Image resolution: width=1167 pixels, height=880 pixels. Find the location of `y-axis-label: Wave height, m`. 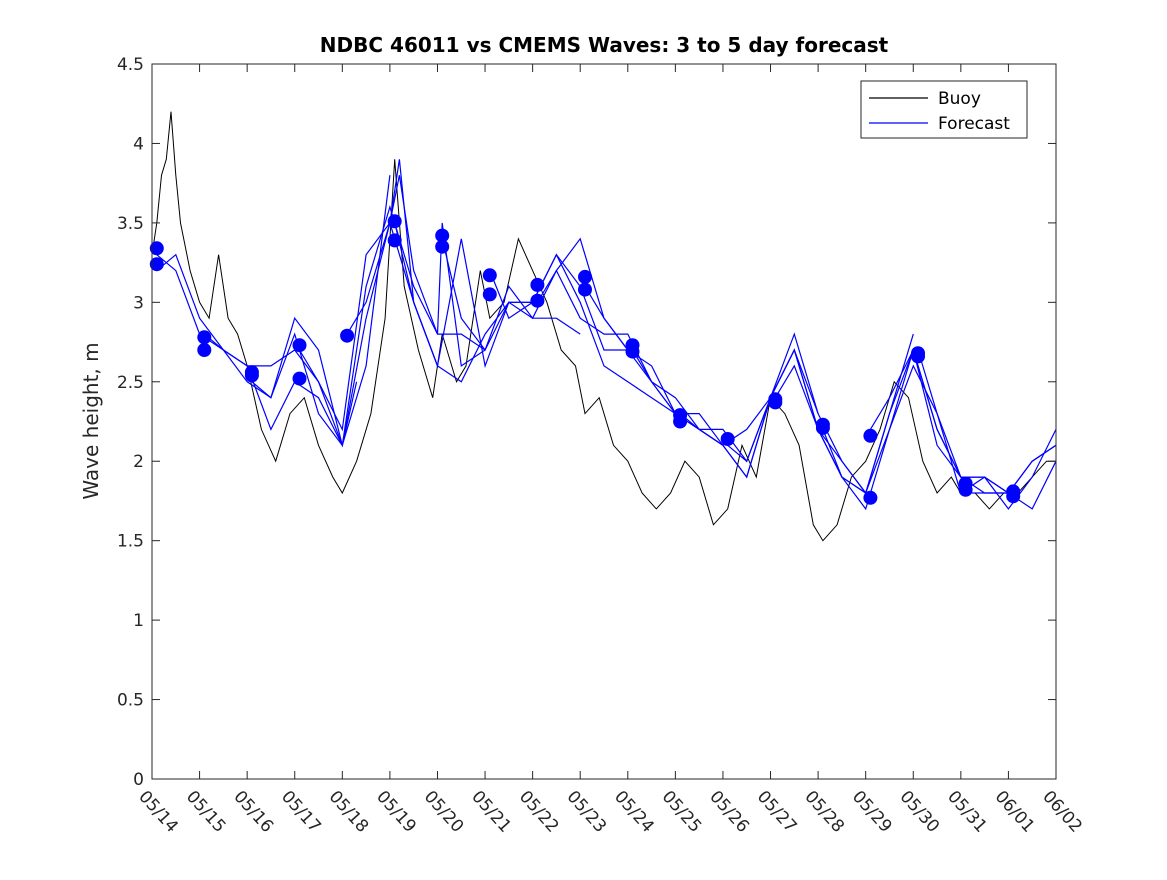

y-axis-label: Wave height, m is located at coordinates (91, 420).